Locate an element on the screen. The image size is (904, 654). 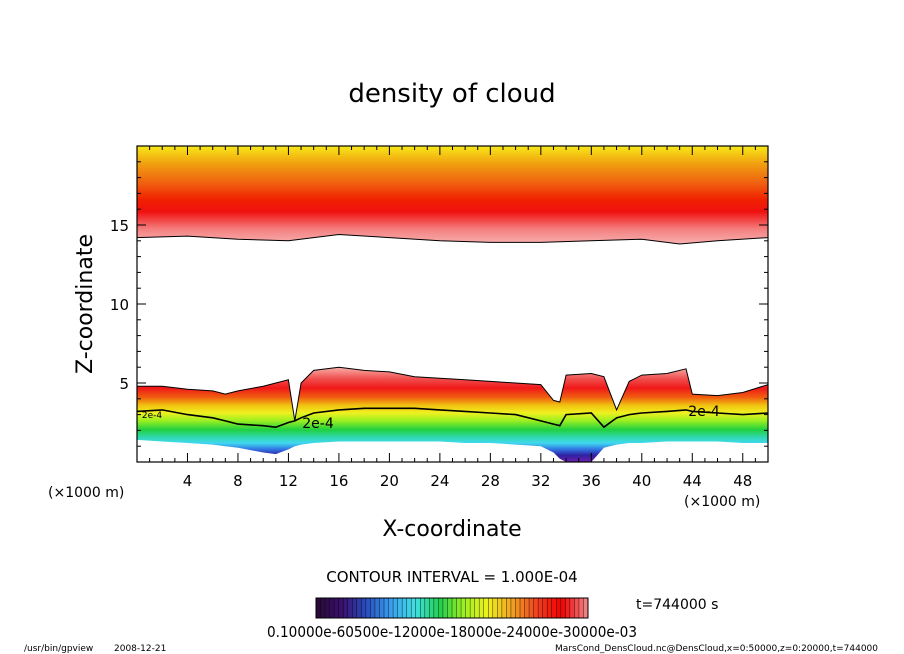
x-axis-label: X-coordinate is located at coordinates (451, 529).